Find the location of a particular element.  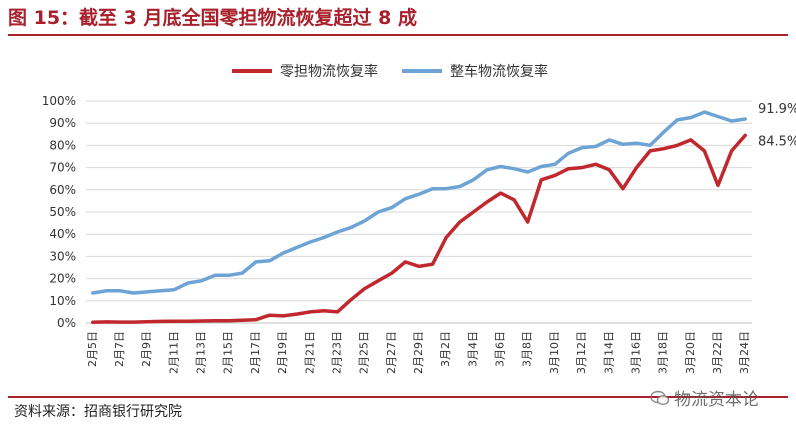

legend-label-series-1: 零担物流恢复率 is located at coordinates (329, 71).